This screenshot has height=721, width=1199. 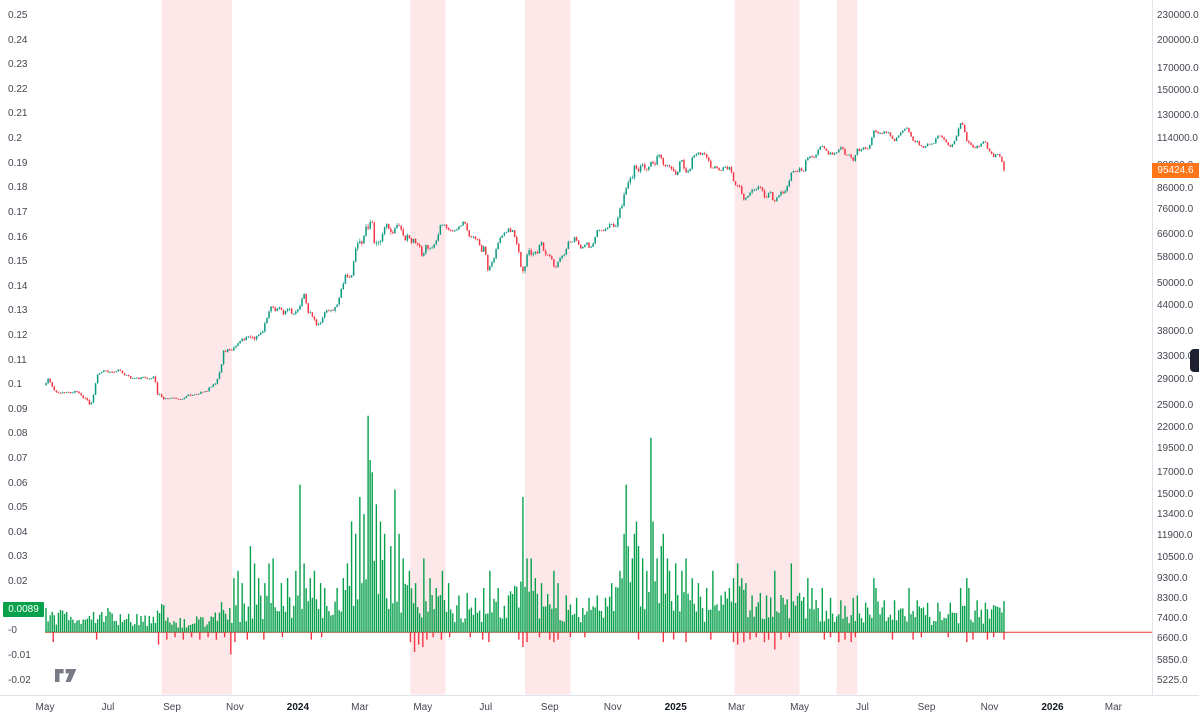 What do you see at coordinates (18, 114) in the screenshot?
I see `indicator-axis-tick: 0.21` at bounding box center [18, 114].